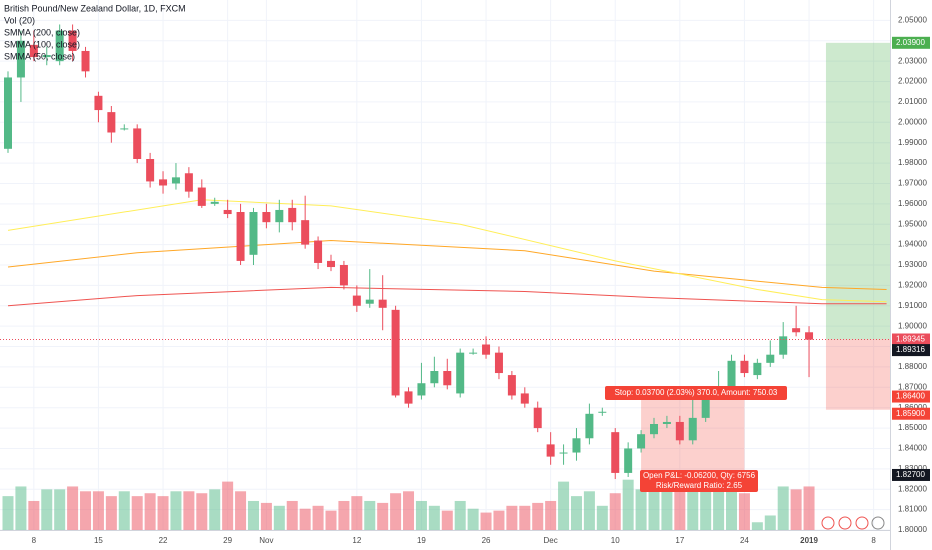  What do you see at coordinates (912, 284) in the screenshot?
I see `y-tick-label: 1.92000` at bounding box center [912, 284].